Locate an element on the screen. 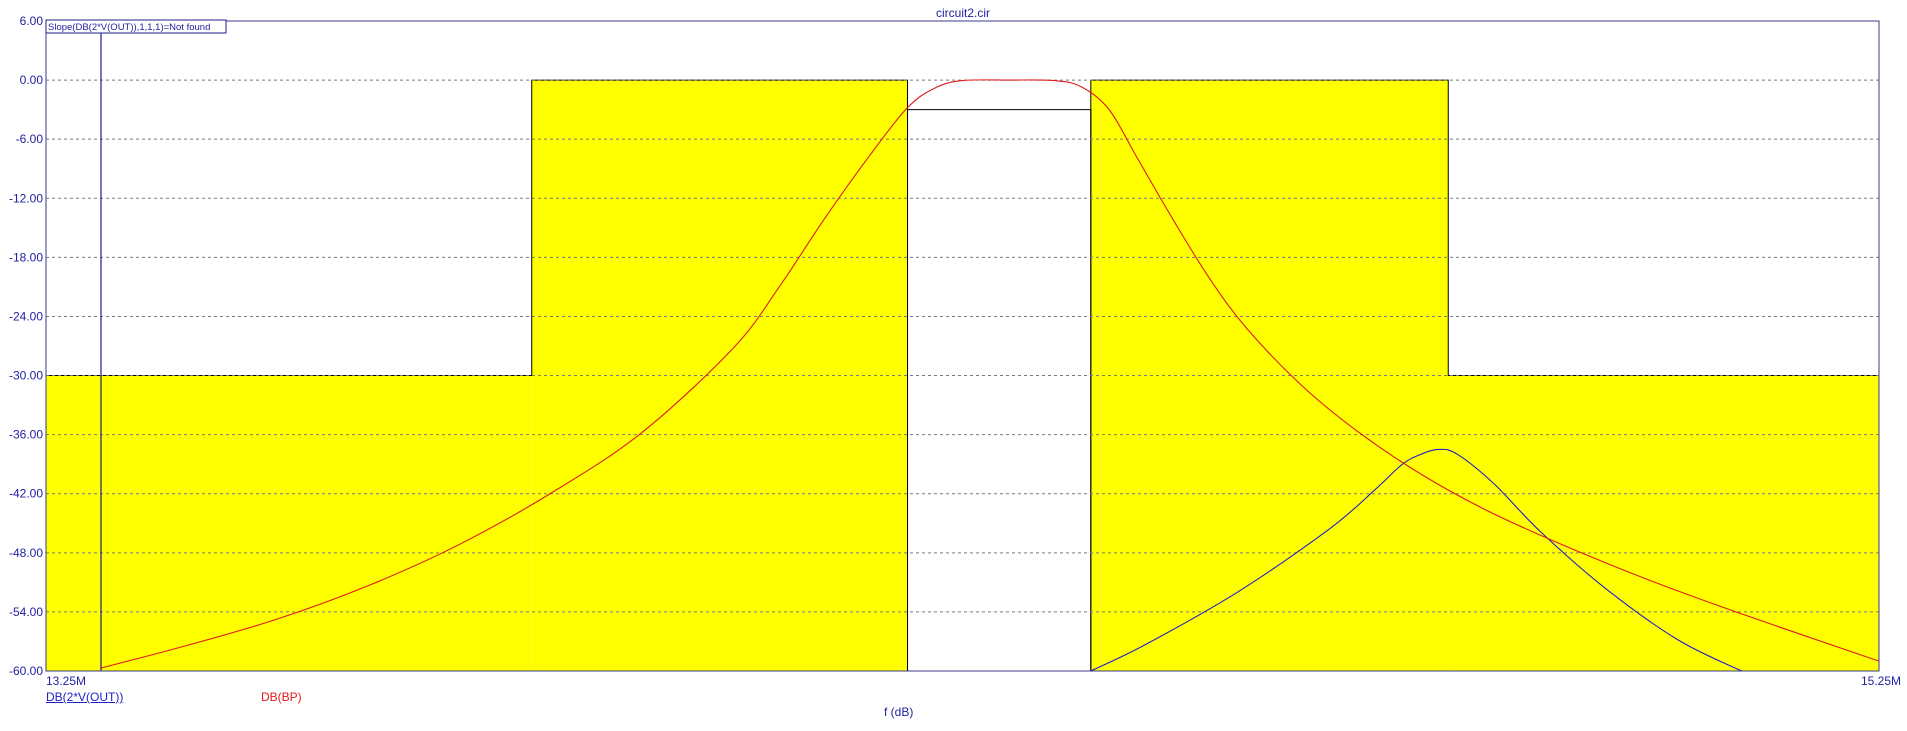 The image size is (1907, 731). y-tick-label: -6.00 is located at coordinates (30, 139).